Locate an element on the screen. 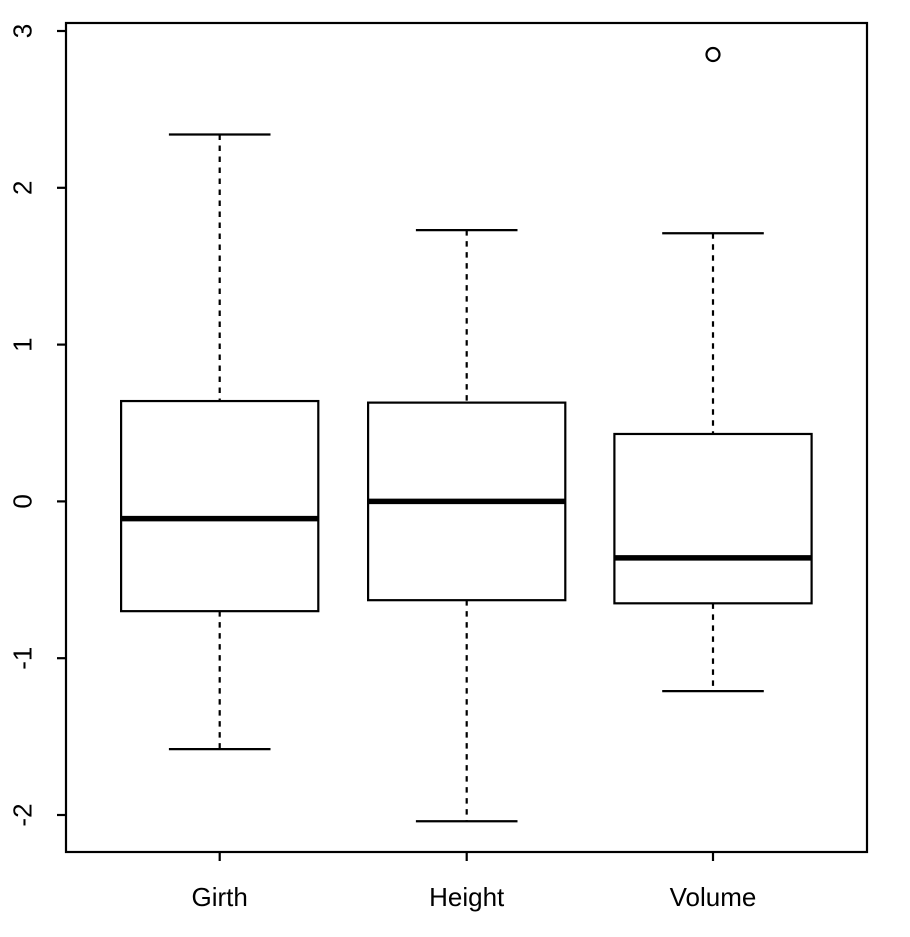  y-tick-label: -2 is located at coordinates (23, 814).